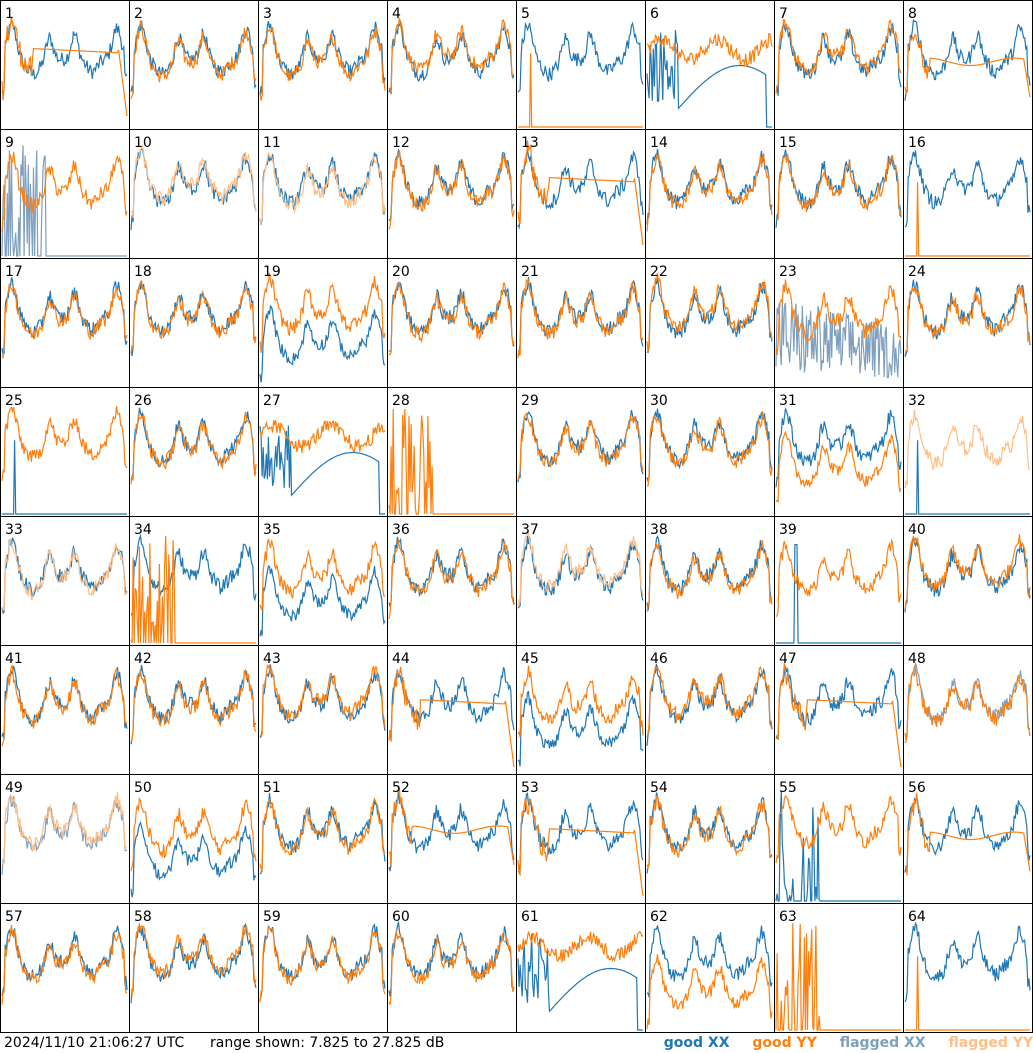  Describe the element at coordinates (968, 323) in the screenshot. I see `panel-24: 24` at that location.